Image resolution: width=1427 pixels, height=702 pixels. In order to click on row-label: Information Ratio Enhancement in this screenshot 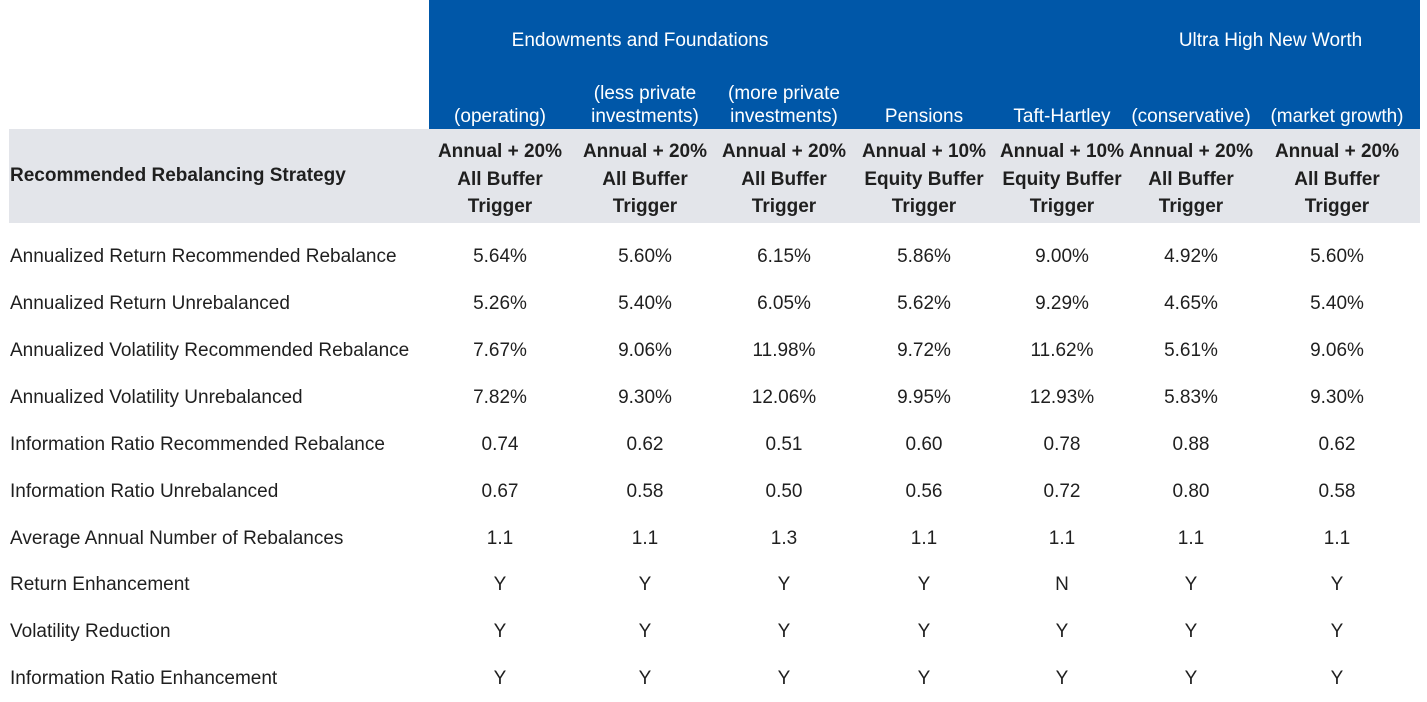, I will do `click(144, 678)`.